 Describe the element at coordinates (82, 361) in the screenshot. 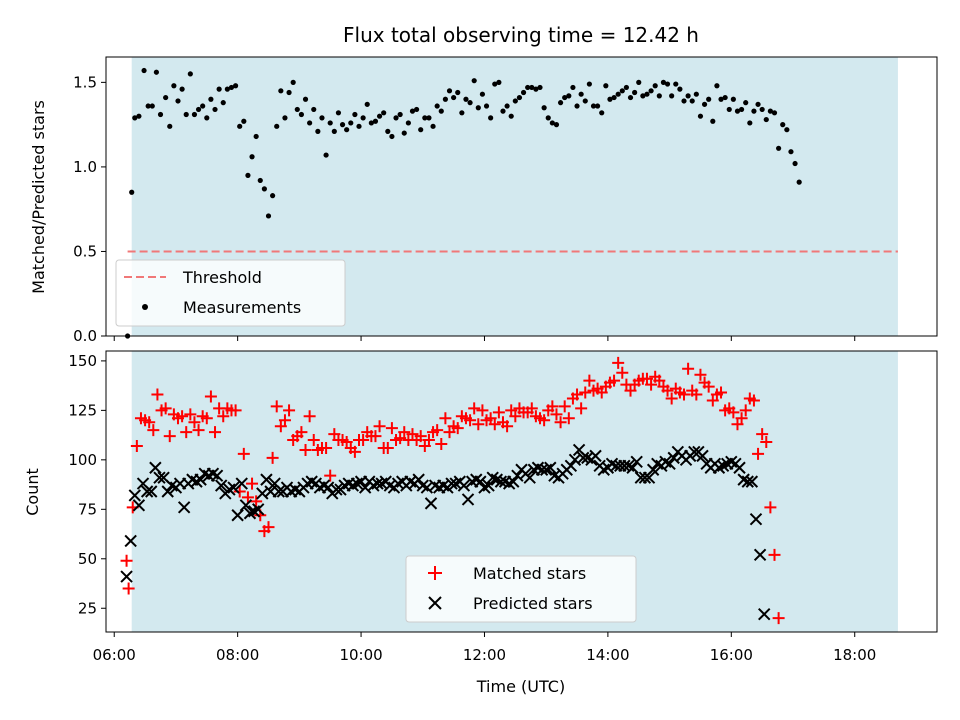

I see `y-tick-label: 150` at that location.